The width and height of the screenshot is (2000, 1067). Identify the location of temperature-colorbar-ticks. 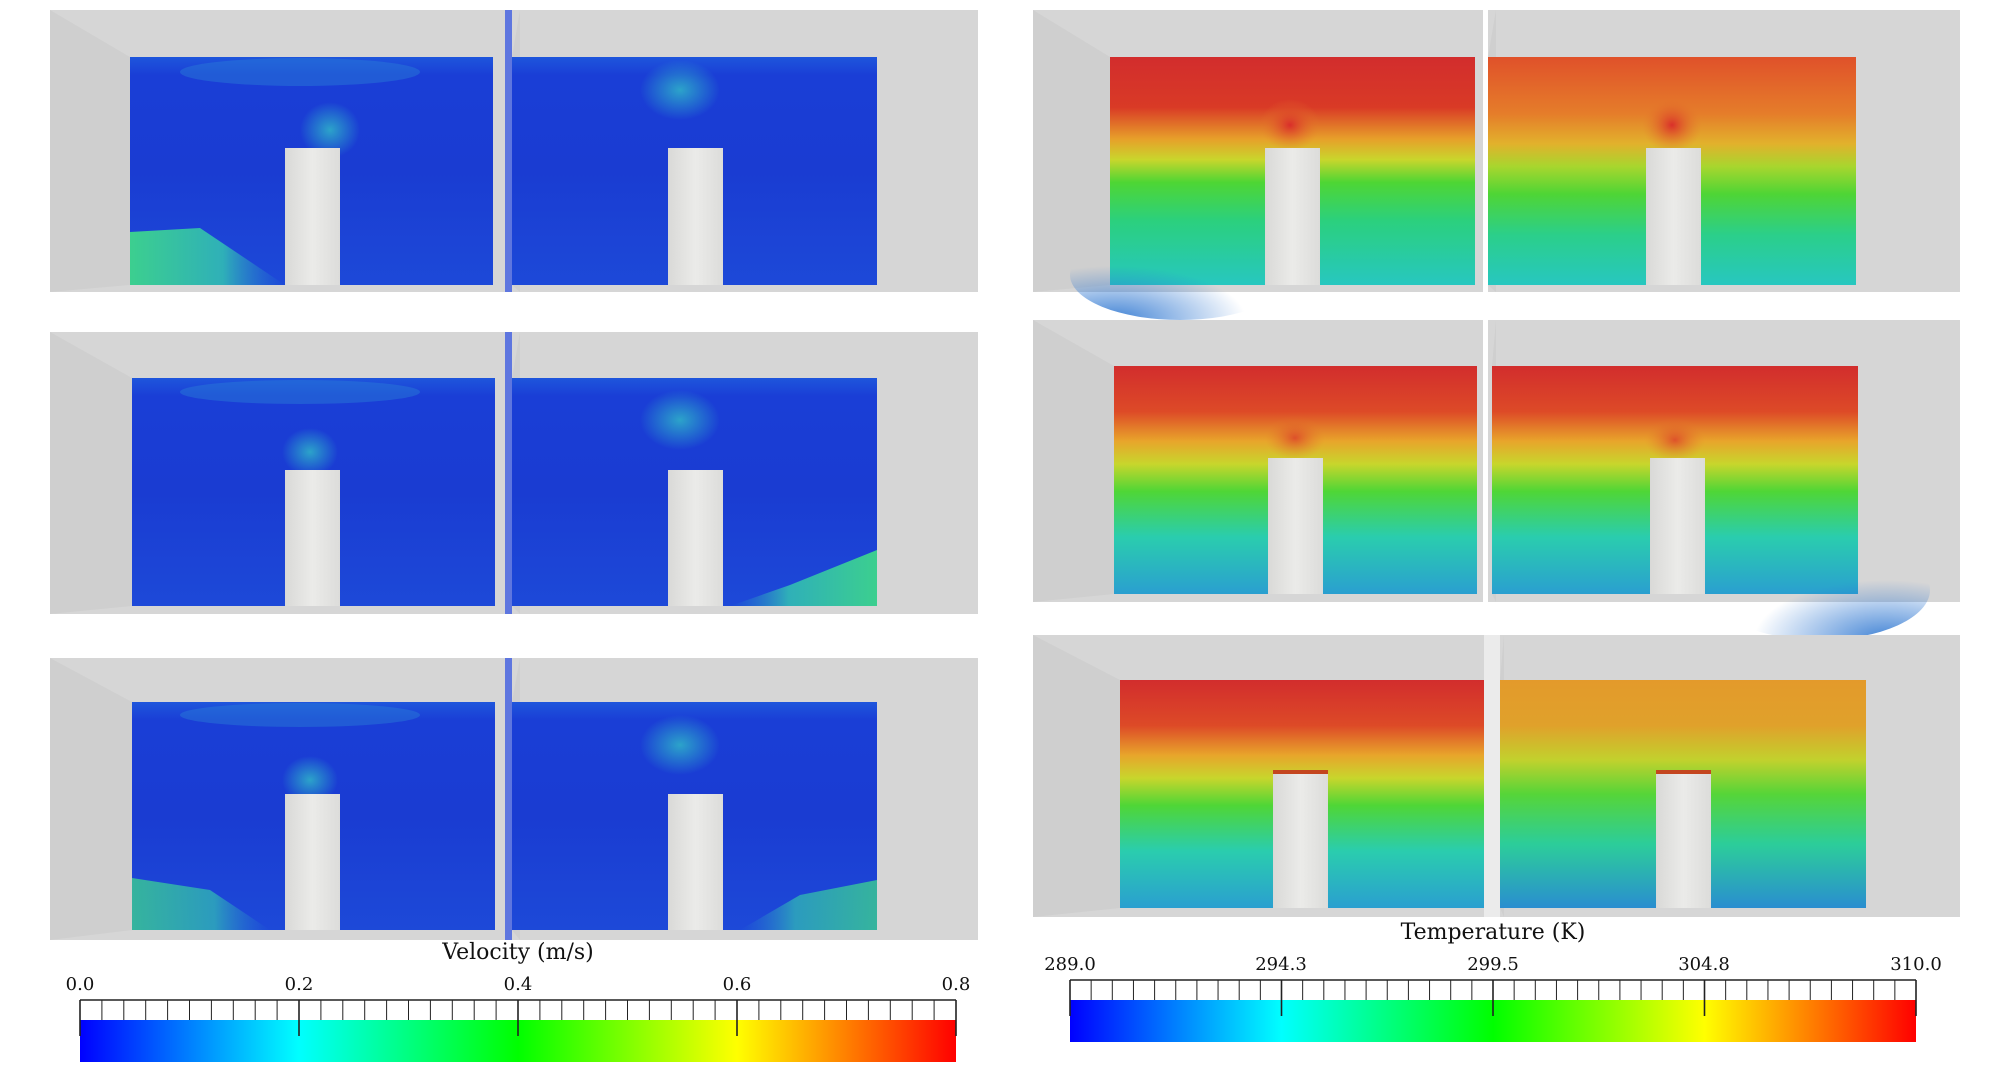
(1493, 998).